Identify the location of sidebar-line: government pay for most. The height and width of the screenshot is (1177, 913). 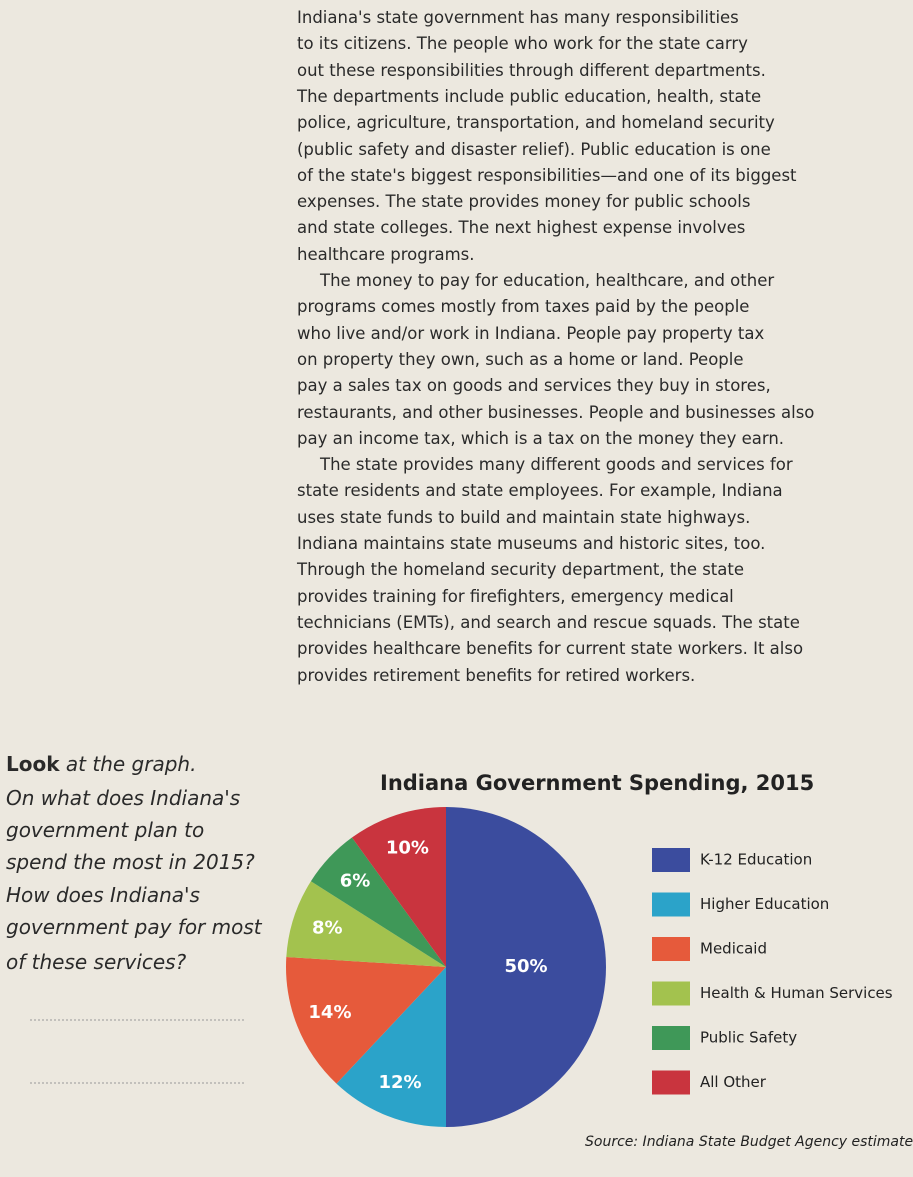
(134, 927).